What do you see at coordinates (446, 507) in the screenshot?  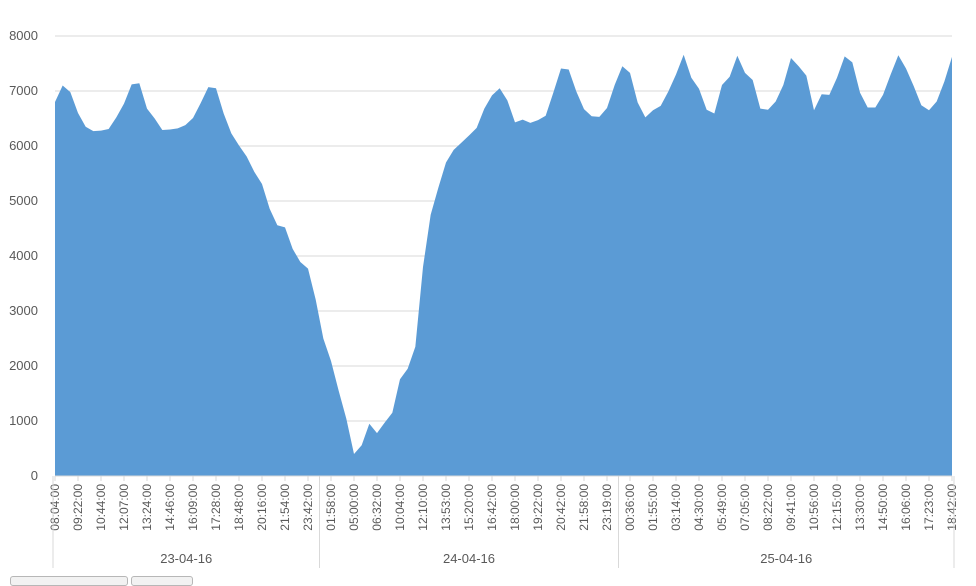 I see `x-tick-label: 13:53:00` at bounding box center [446, 507].